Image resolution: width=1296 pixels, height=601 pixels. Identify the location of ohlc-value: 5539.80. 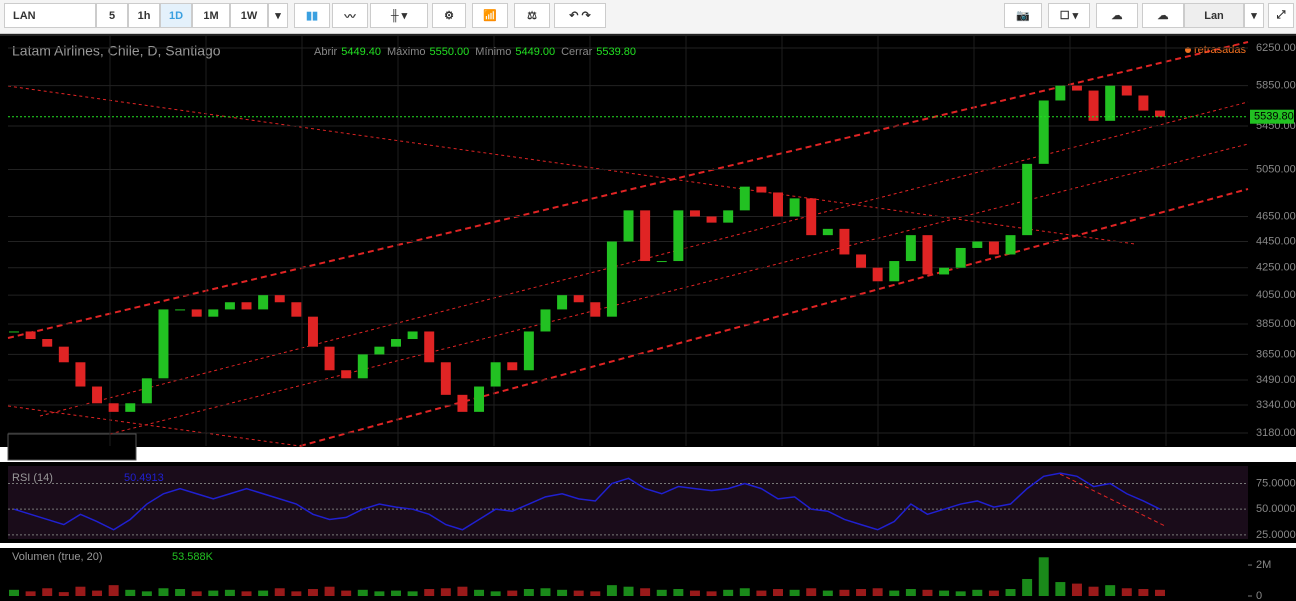
(616, 52).